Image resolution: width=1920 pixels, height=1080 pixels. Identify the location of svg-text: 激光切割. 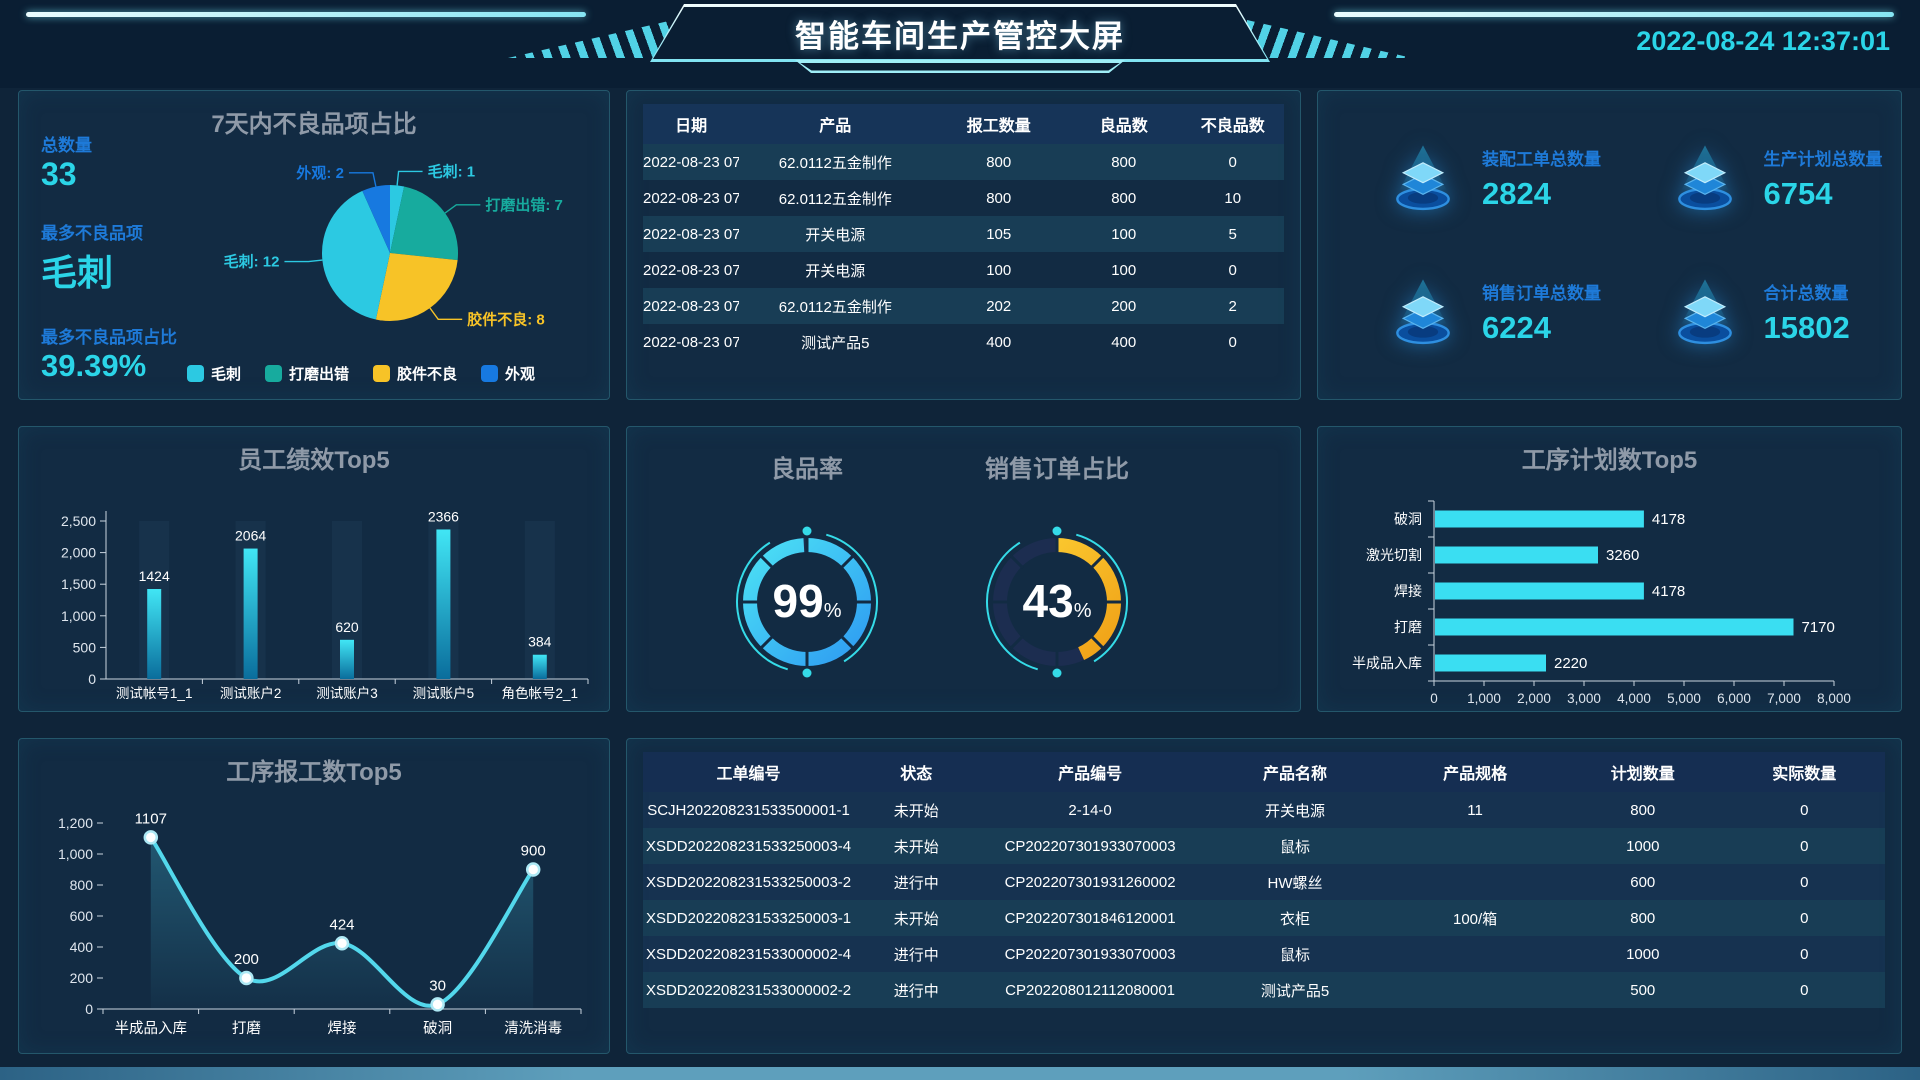
(1394, 555).